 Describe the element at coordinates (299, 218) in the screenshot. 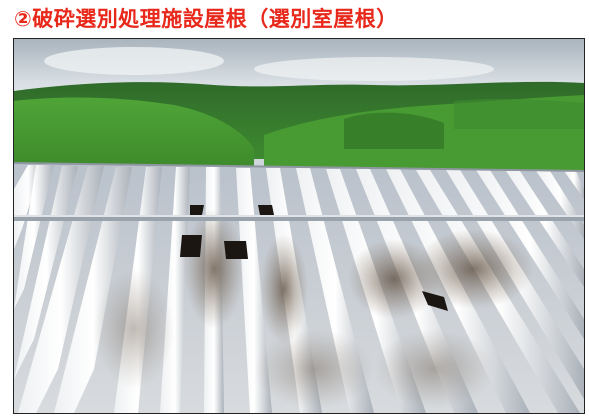

I see `purlin-bar` at that location.